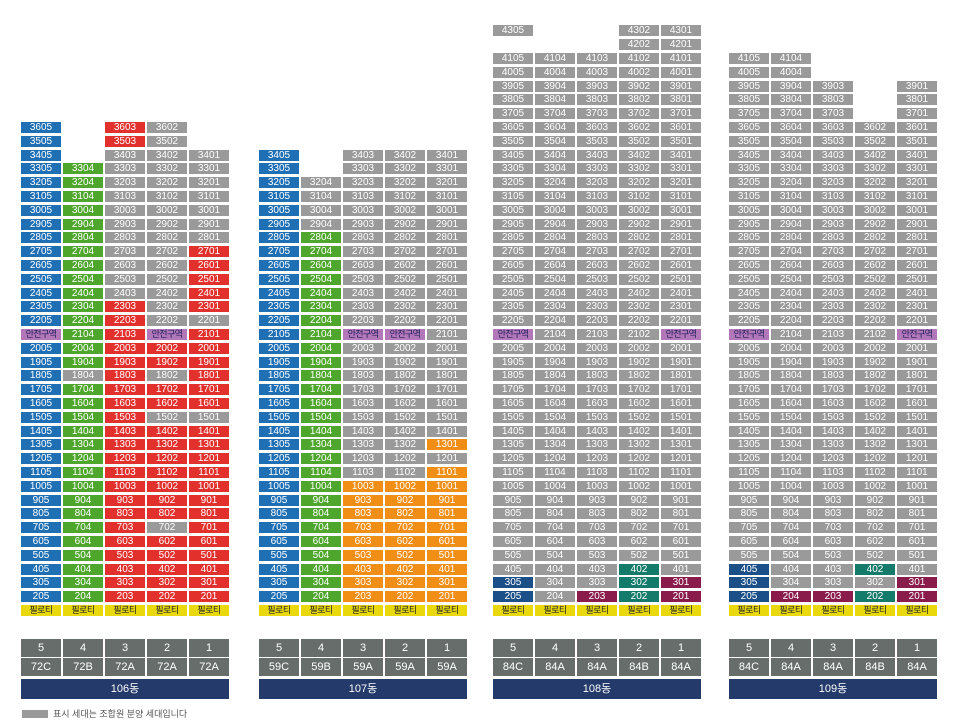 Image resolution: width=954 pixels, height=728 pixels. What do you see at coordinates (791, 238) in the screenshot?
I see `unit-cell: 2804` at bounding box center [791, 238].